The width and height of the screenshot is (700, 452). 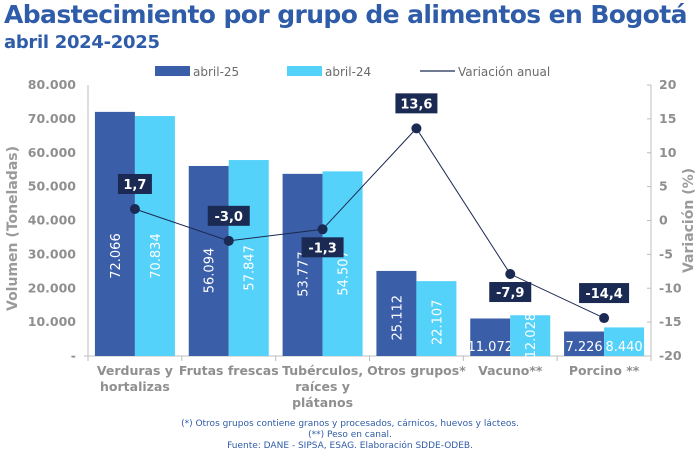 I want to click on variation-label: -3,0, so click(x=229, y=217).